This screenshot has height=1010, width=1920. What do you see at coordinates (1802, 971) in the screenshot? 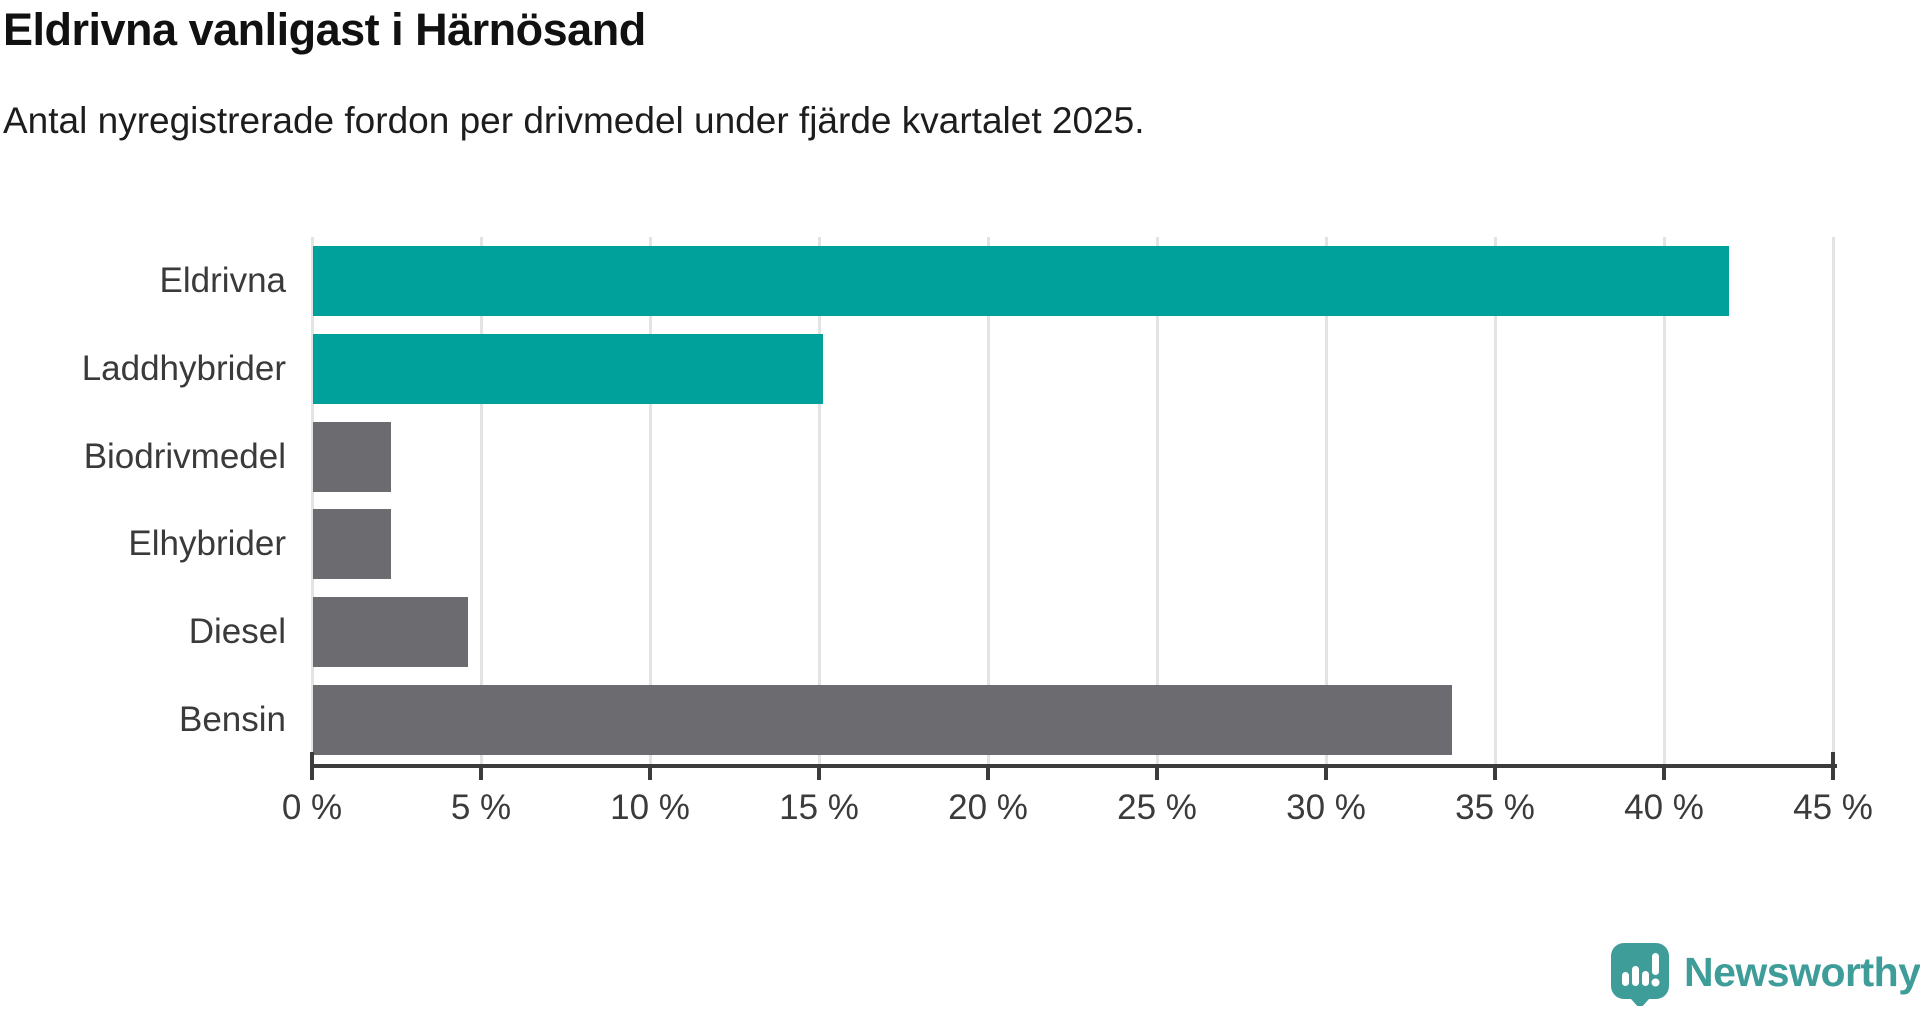
I see `newsworthy-logo-text: Newsworthy` at bounding box center [1802, 971].